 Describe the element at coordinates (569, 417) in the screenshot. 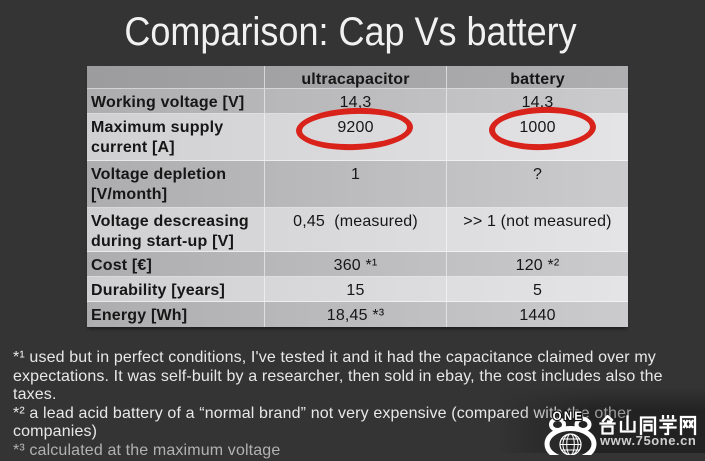

I see `svg-text: ONE` at that location.